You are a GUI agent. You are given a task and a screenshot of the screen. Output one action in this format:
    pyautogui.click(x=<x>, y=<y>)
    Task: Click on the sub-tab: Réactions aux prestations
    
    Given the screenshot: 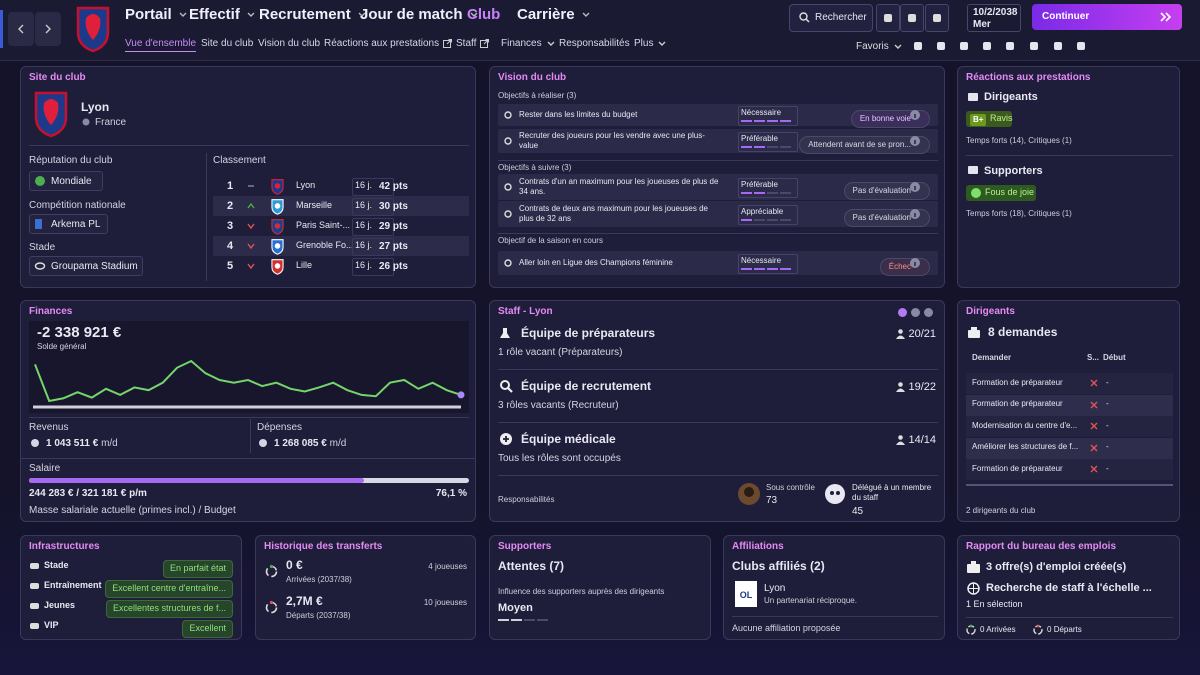 What is the action you would take?
    pyautogui.click(x=388, y=44)
    